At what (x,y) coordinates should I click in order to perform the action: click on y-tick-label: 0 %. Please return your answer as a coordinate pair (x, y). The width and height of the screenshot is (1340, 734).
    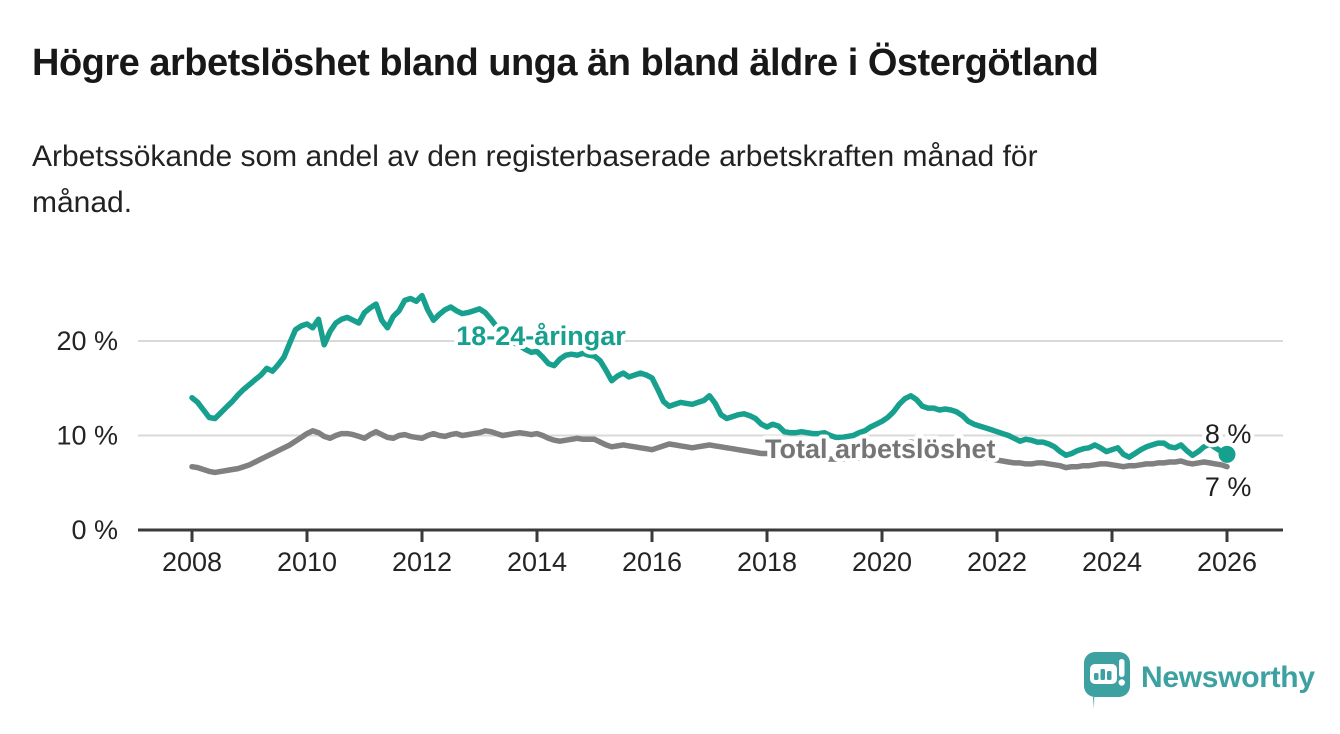
    Looking at the image, I should click on (94, 530).